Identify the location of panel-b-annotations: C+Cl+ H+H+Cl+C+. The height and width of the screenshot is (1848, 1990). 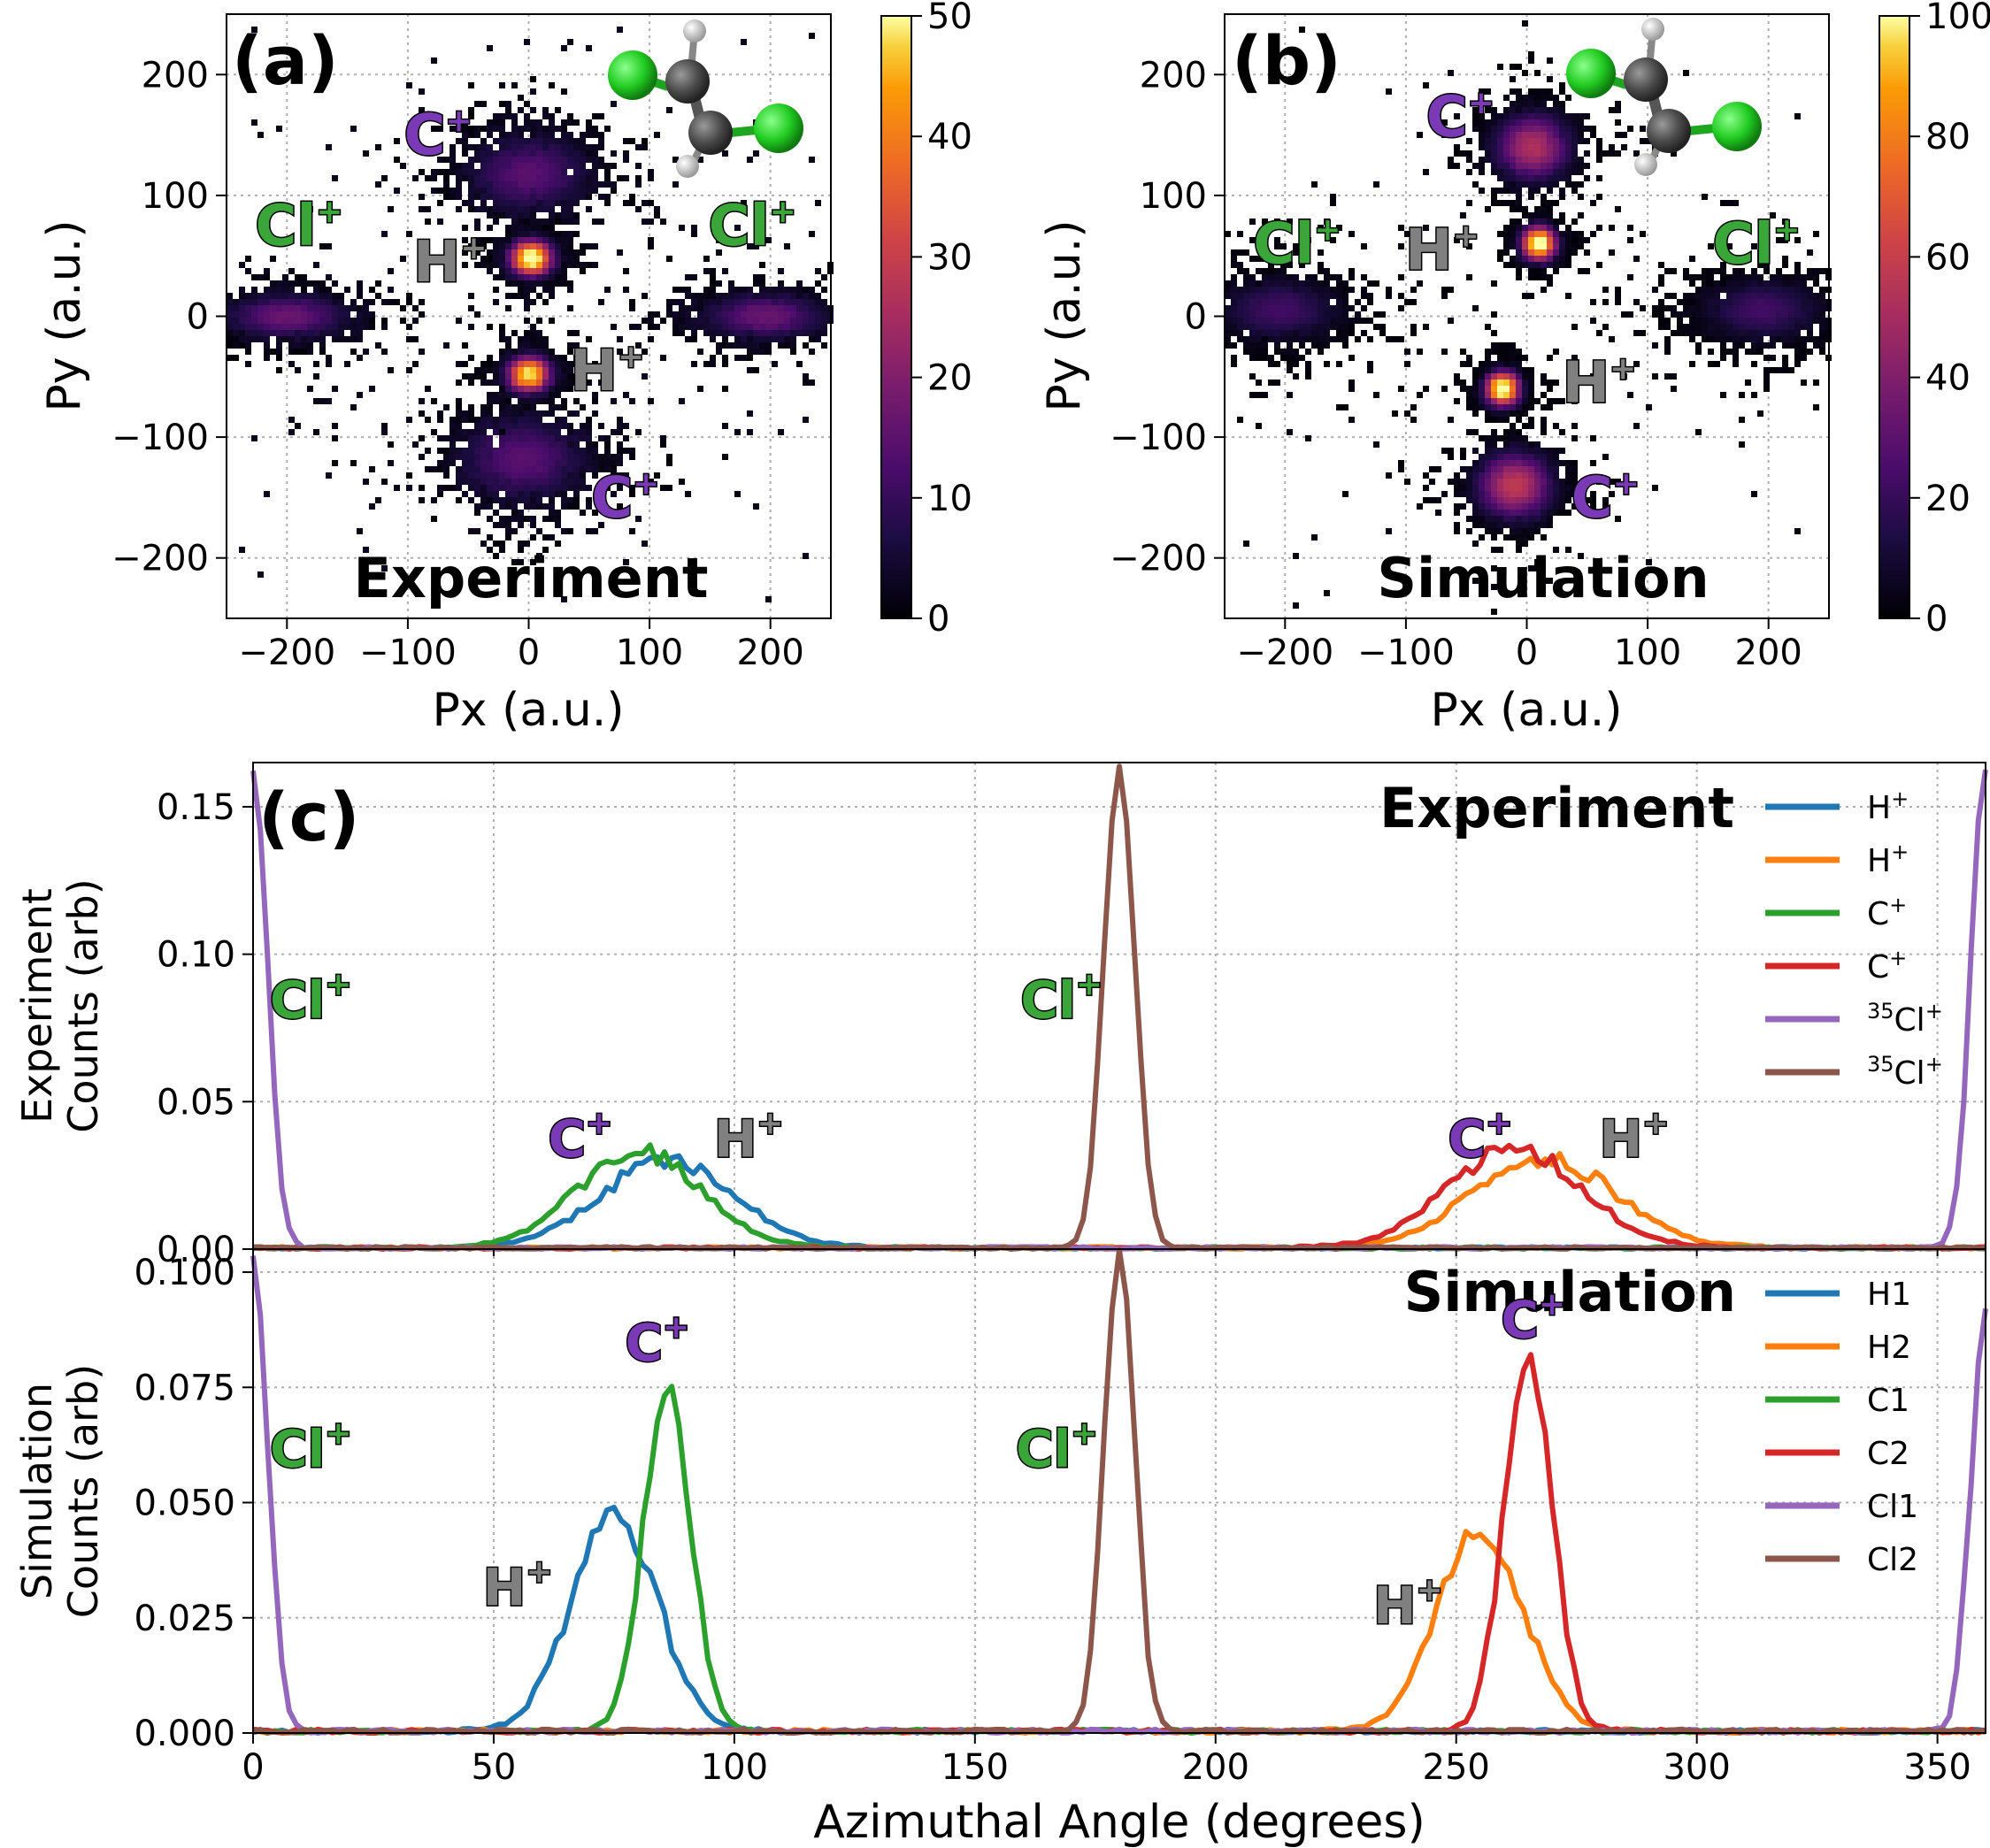
(1527, 308).